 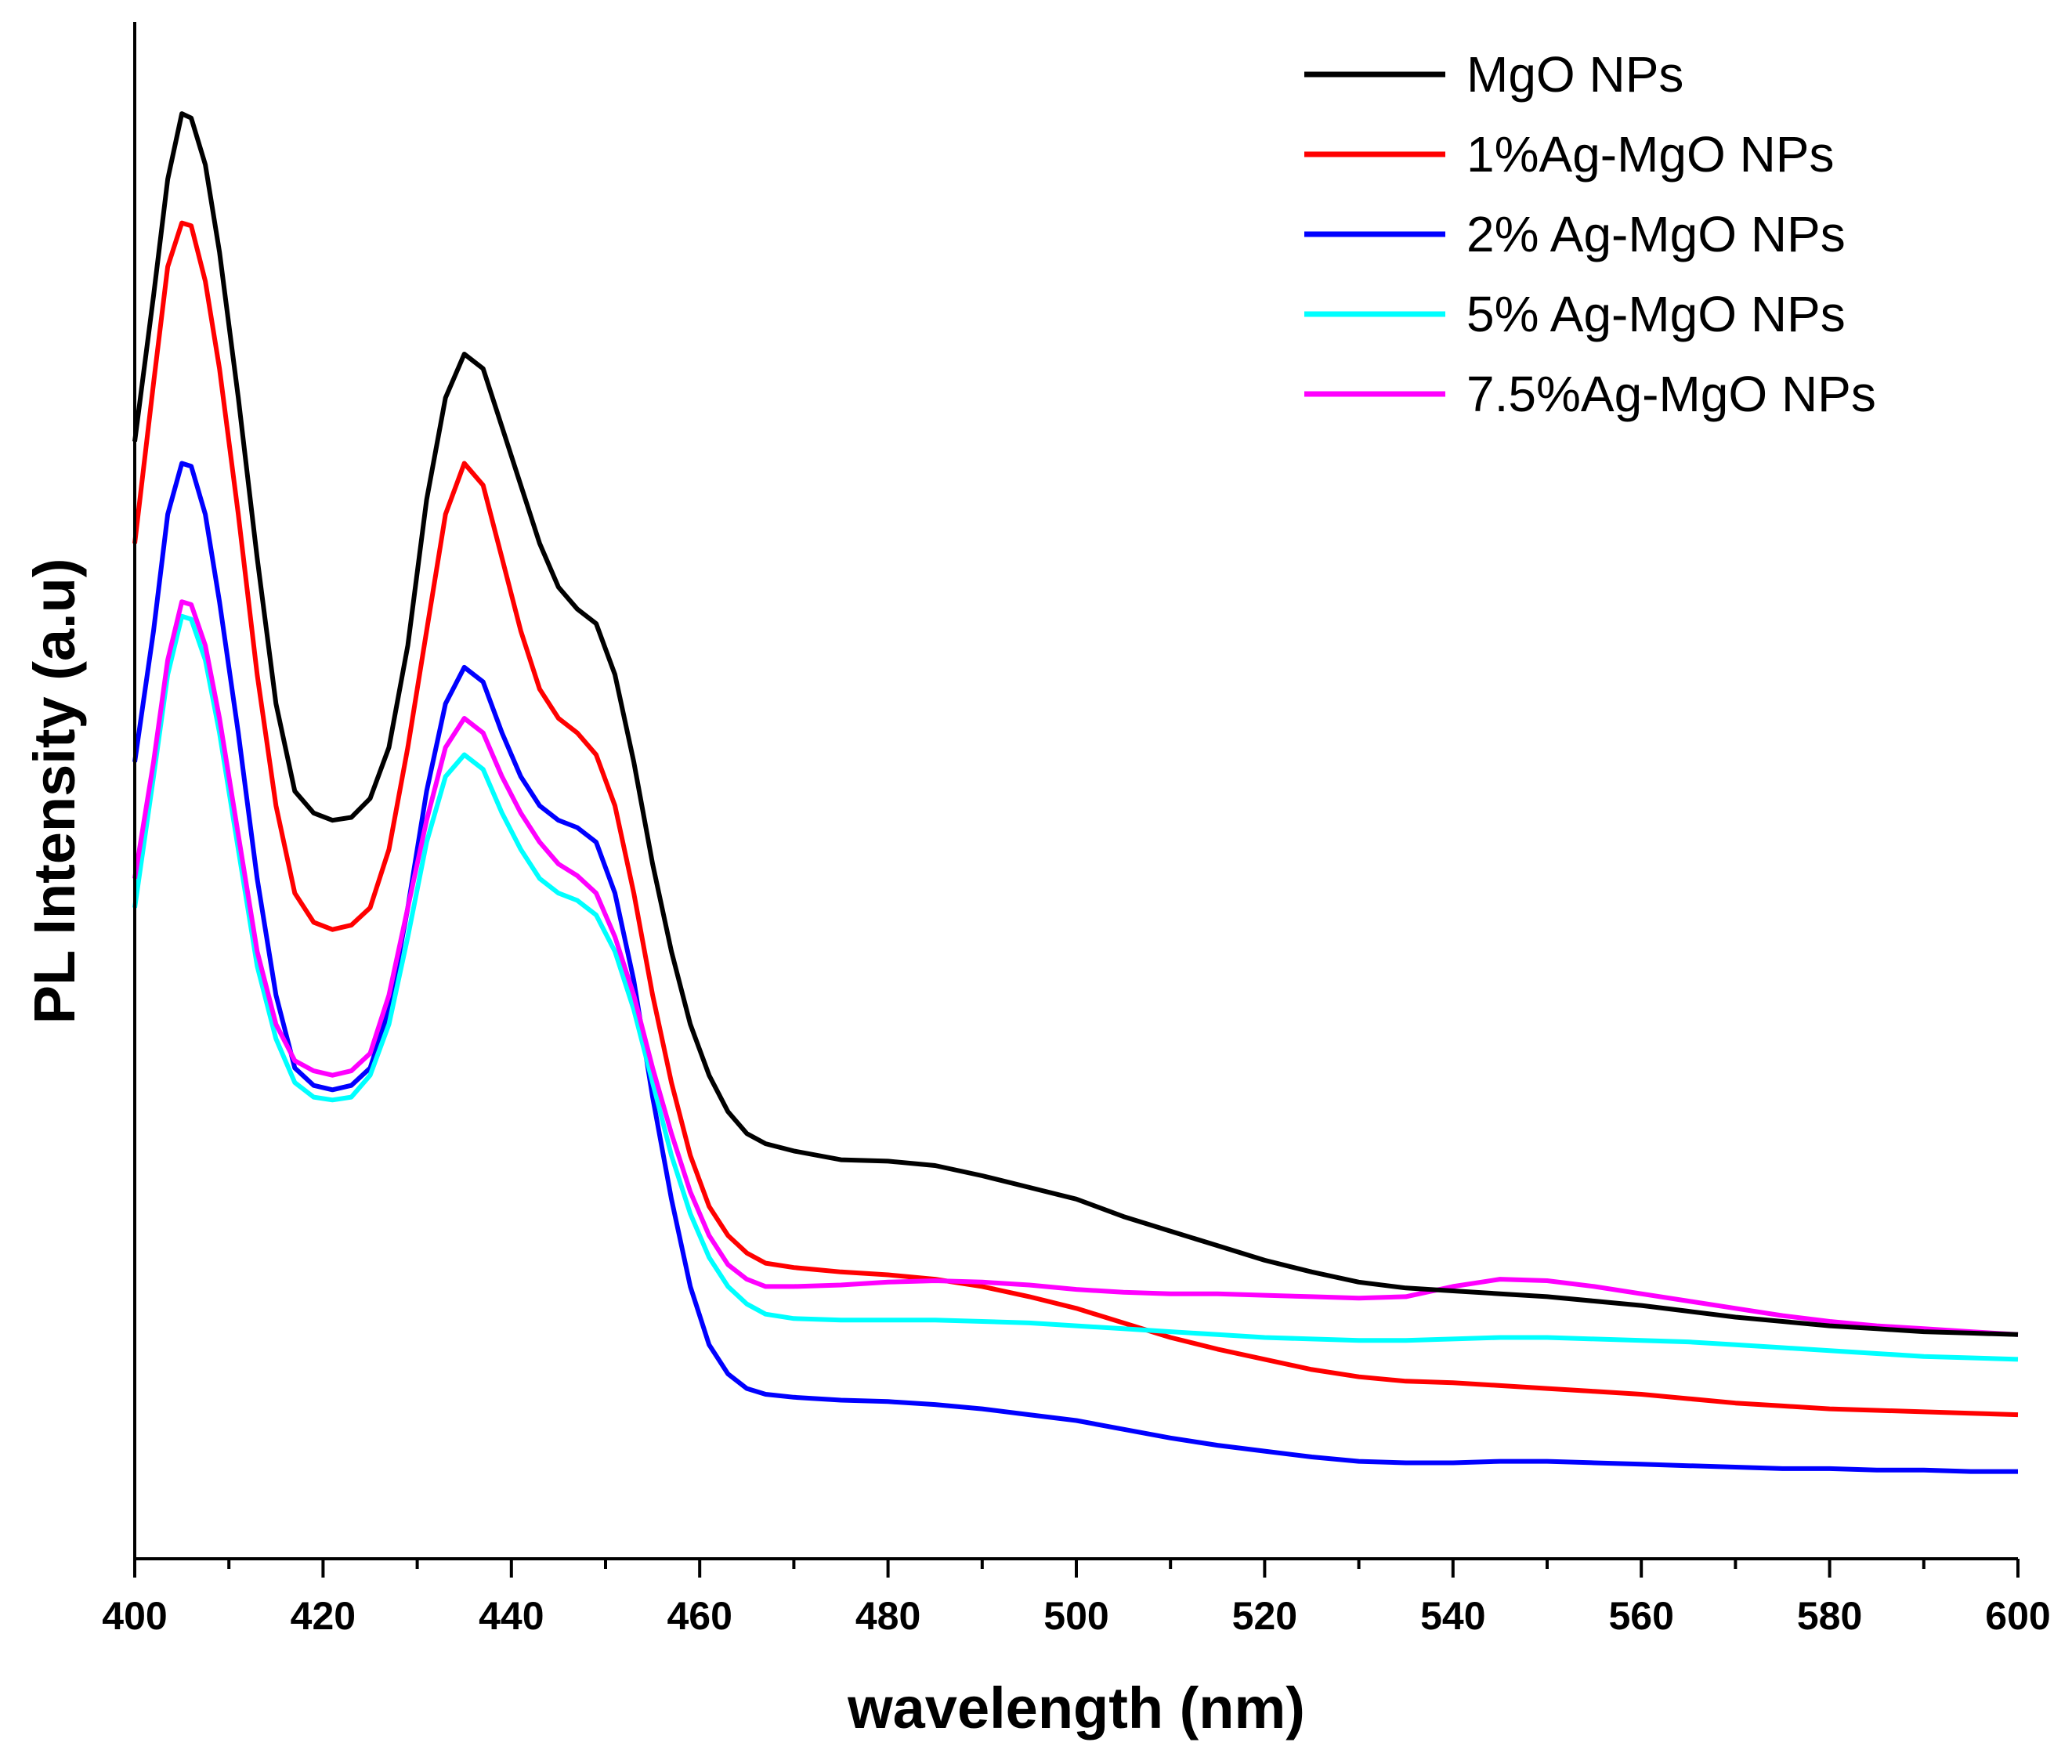 What do you see at coordinates (1574, 74) in the screenshot?
I see `legend-label-1: MgO NPs` at bounding box center [1574, 74].